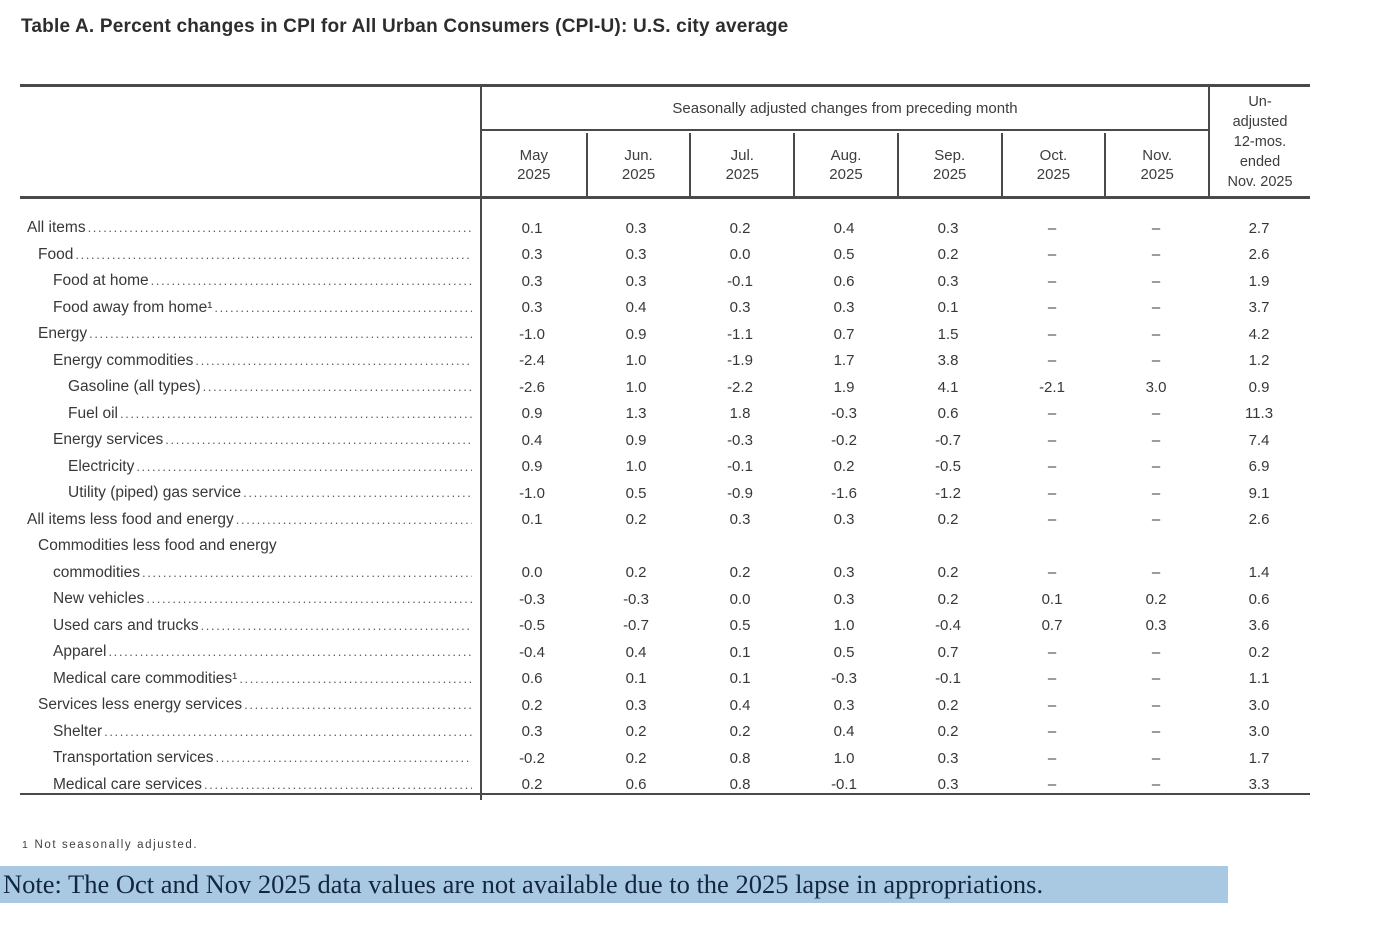 This screenshot has width=1391, height=942. I want to click on month-header-3: Aug. 2025, so click(845, 164).